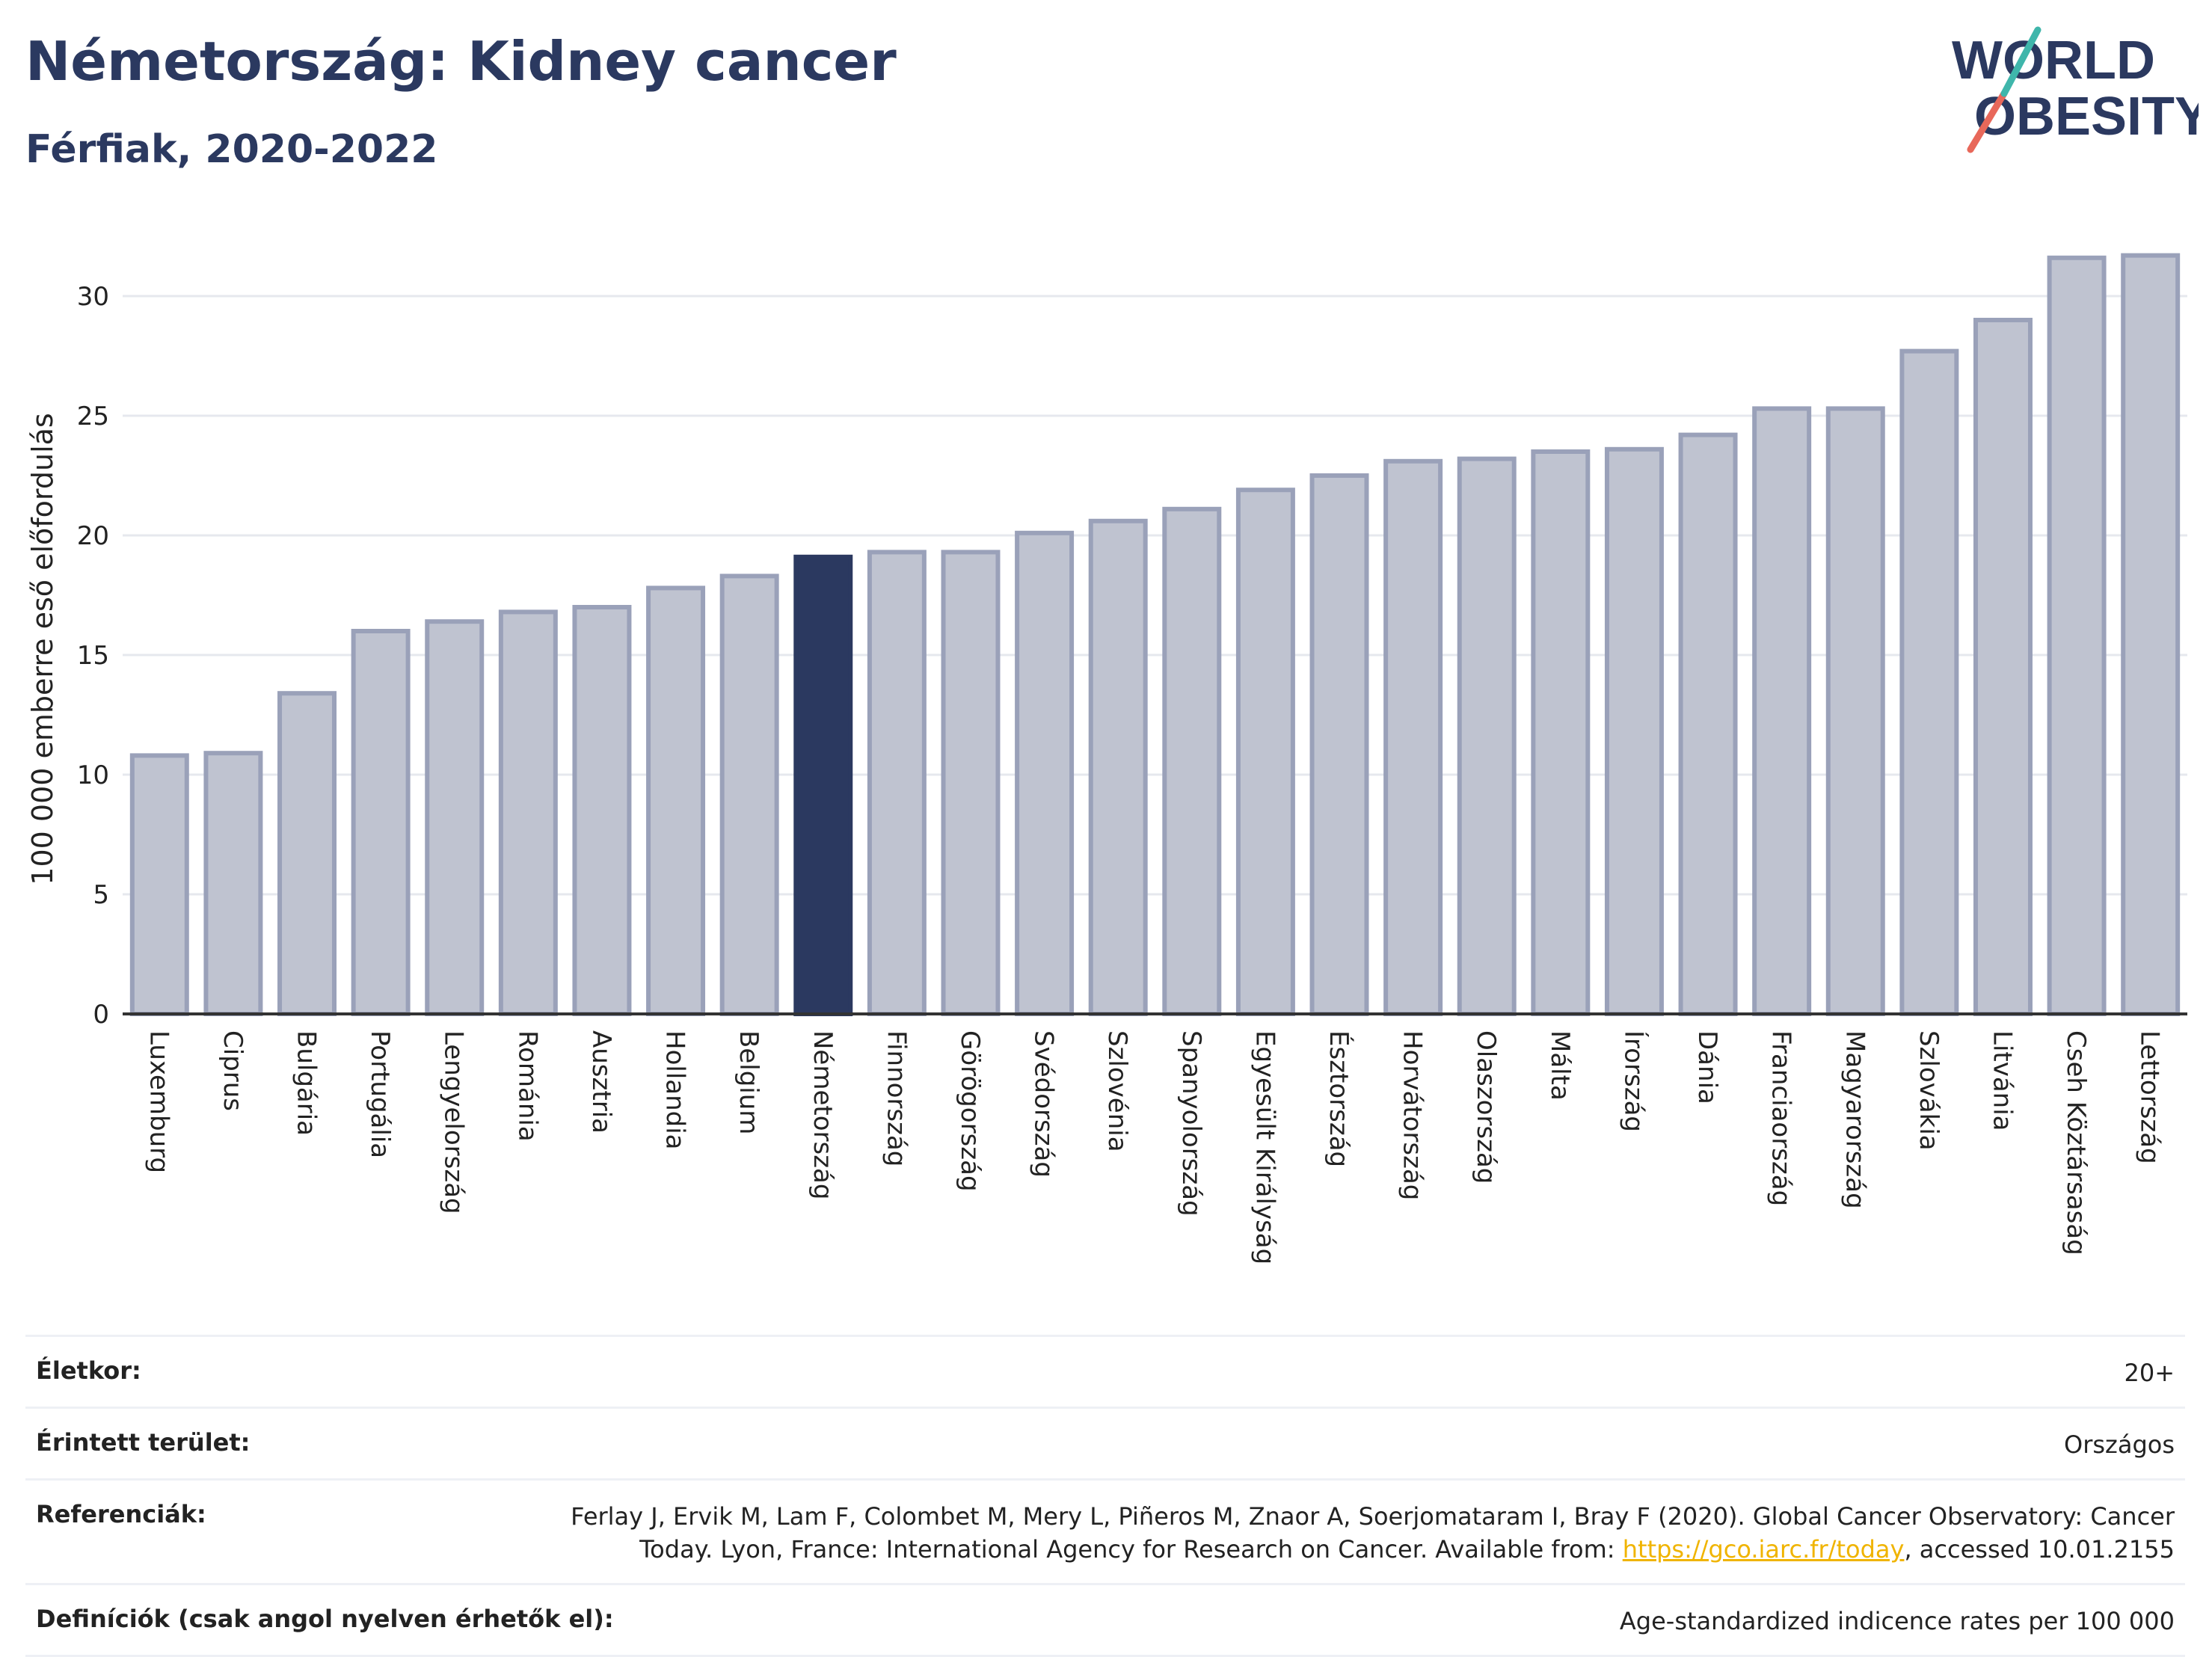  I want to click on x-tick-label: Litvánia, so click(2002, 1080).